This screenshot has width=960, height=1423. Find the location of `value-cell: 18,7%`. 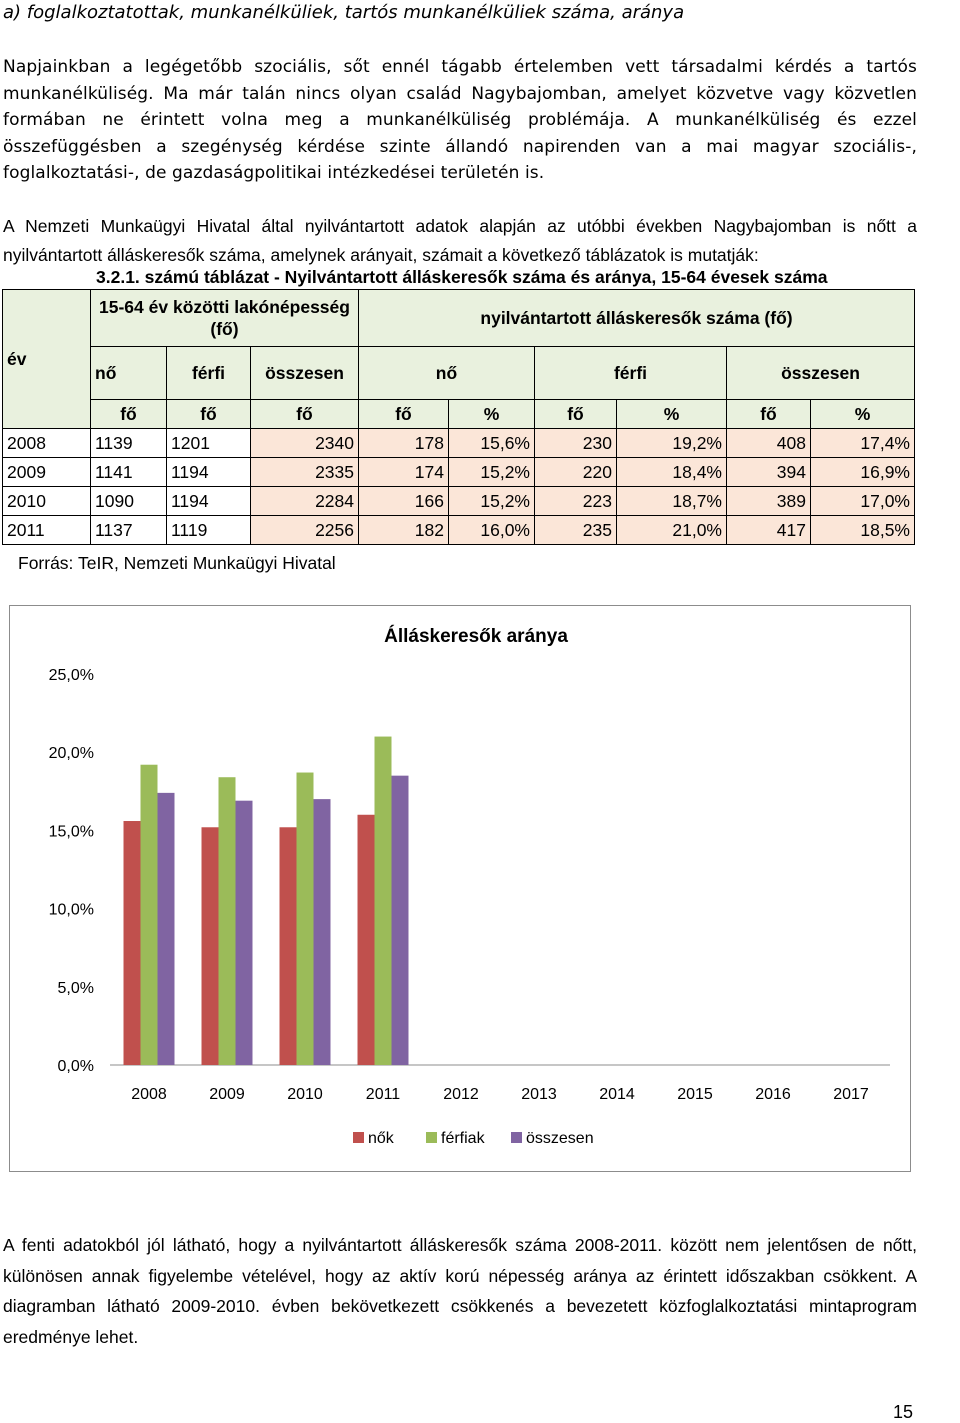

value-cell: 18,7% is located at coordinates (671, 501).